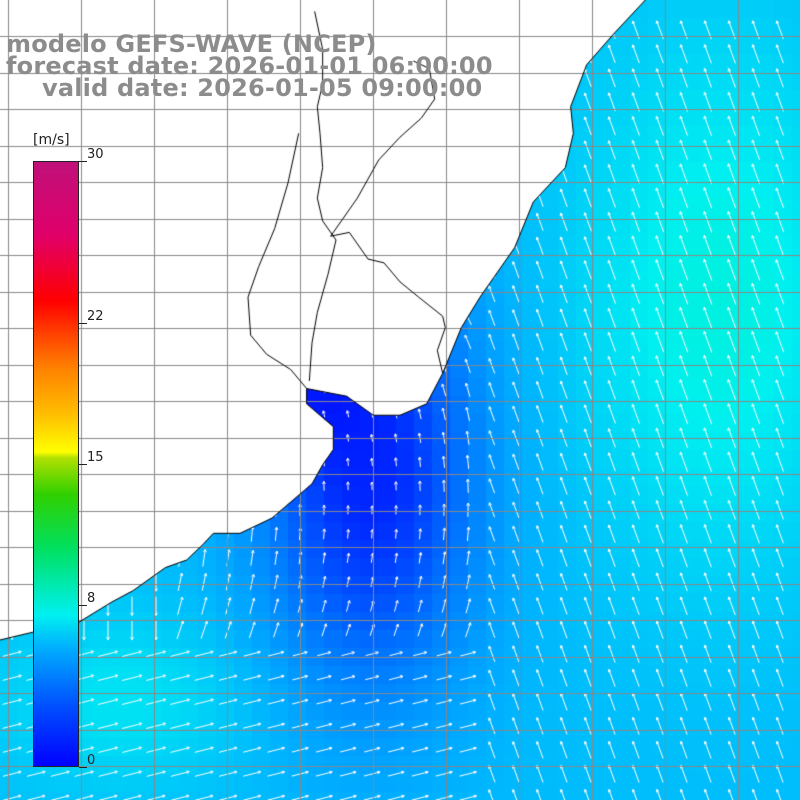 The width and height of the screenshot is (800, 800). Describe the element at coordinates (91, 760) in the screenshot. I see `colorbar-tick-label: 0` at that location.